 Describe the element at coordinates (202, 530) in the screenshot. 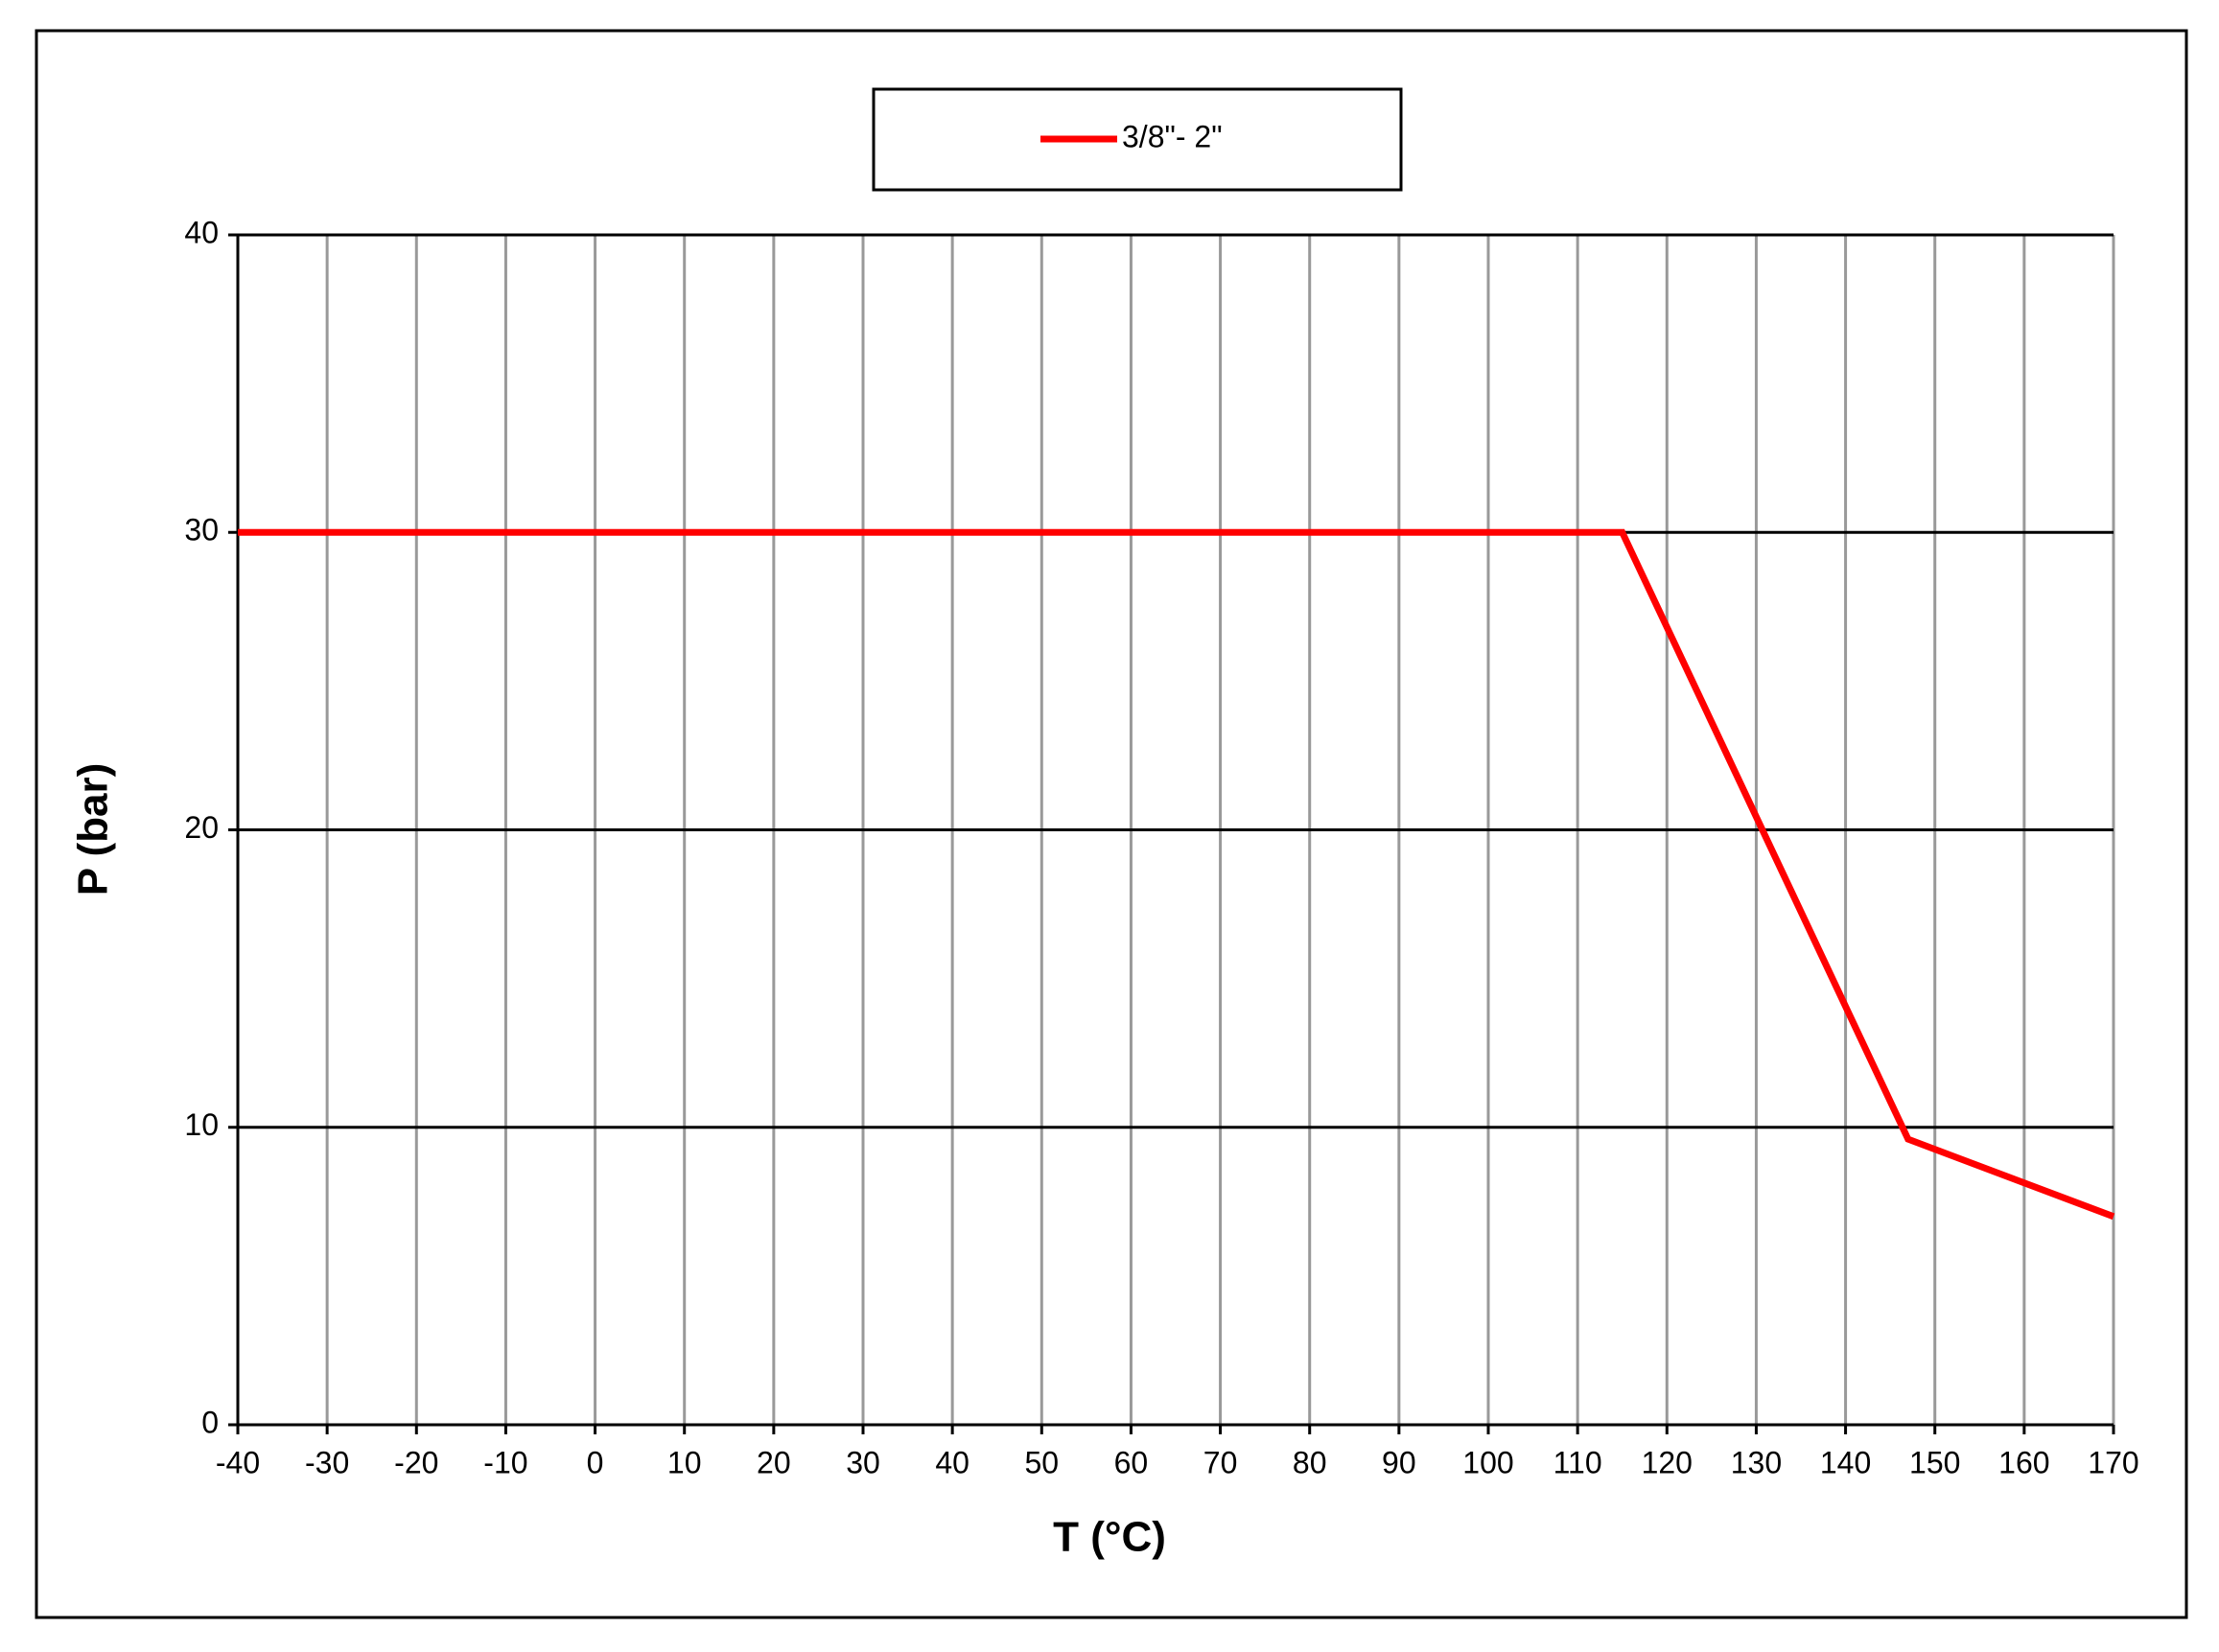

I see `y-tick-label: 30` at that location.